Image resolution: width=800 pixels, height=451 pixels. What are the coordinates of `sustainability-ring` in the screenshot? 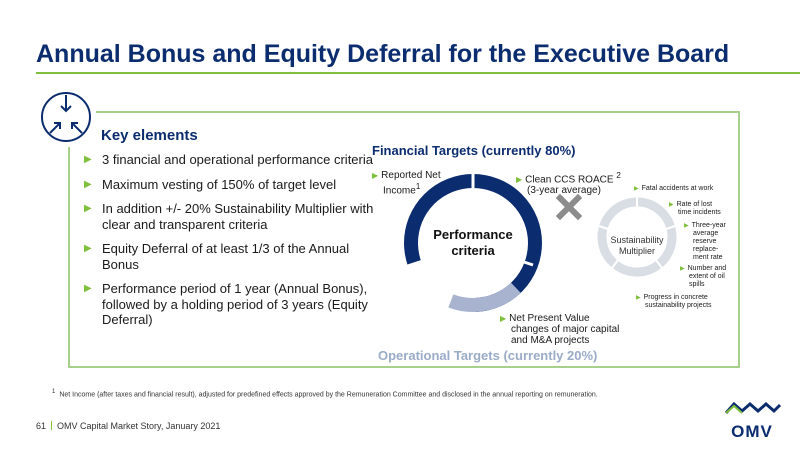 It's located at (637, 237).